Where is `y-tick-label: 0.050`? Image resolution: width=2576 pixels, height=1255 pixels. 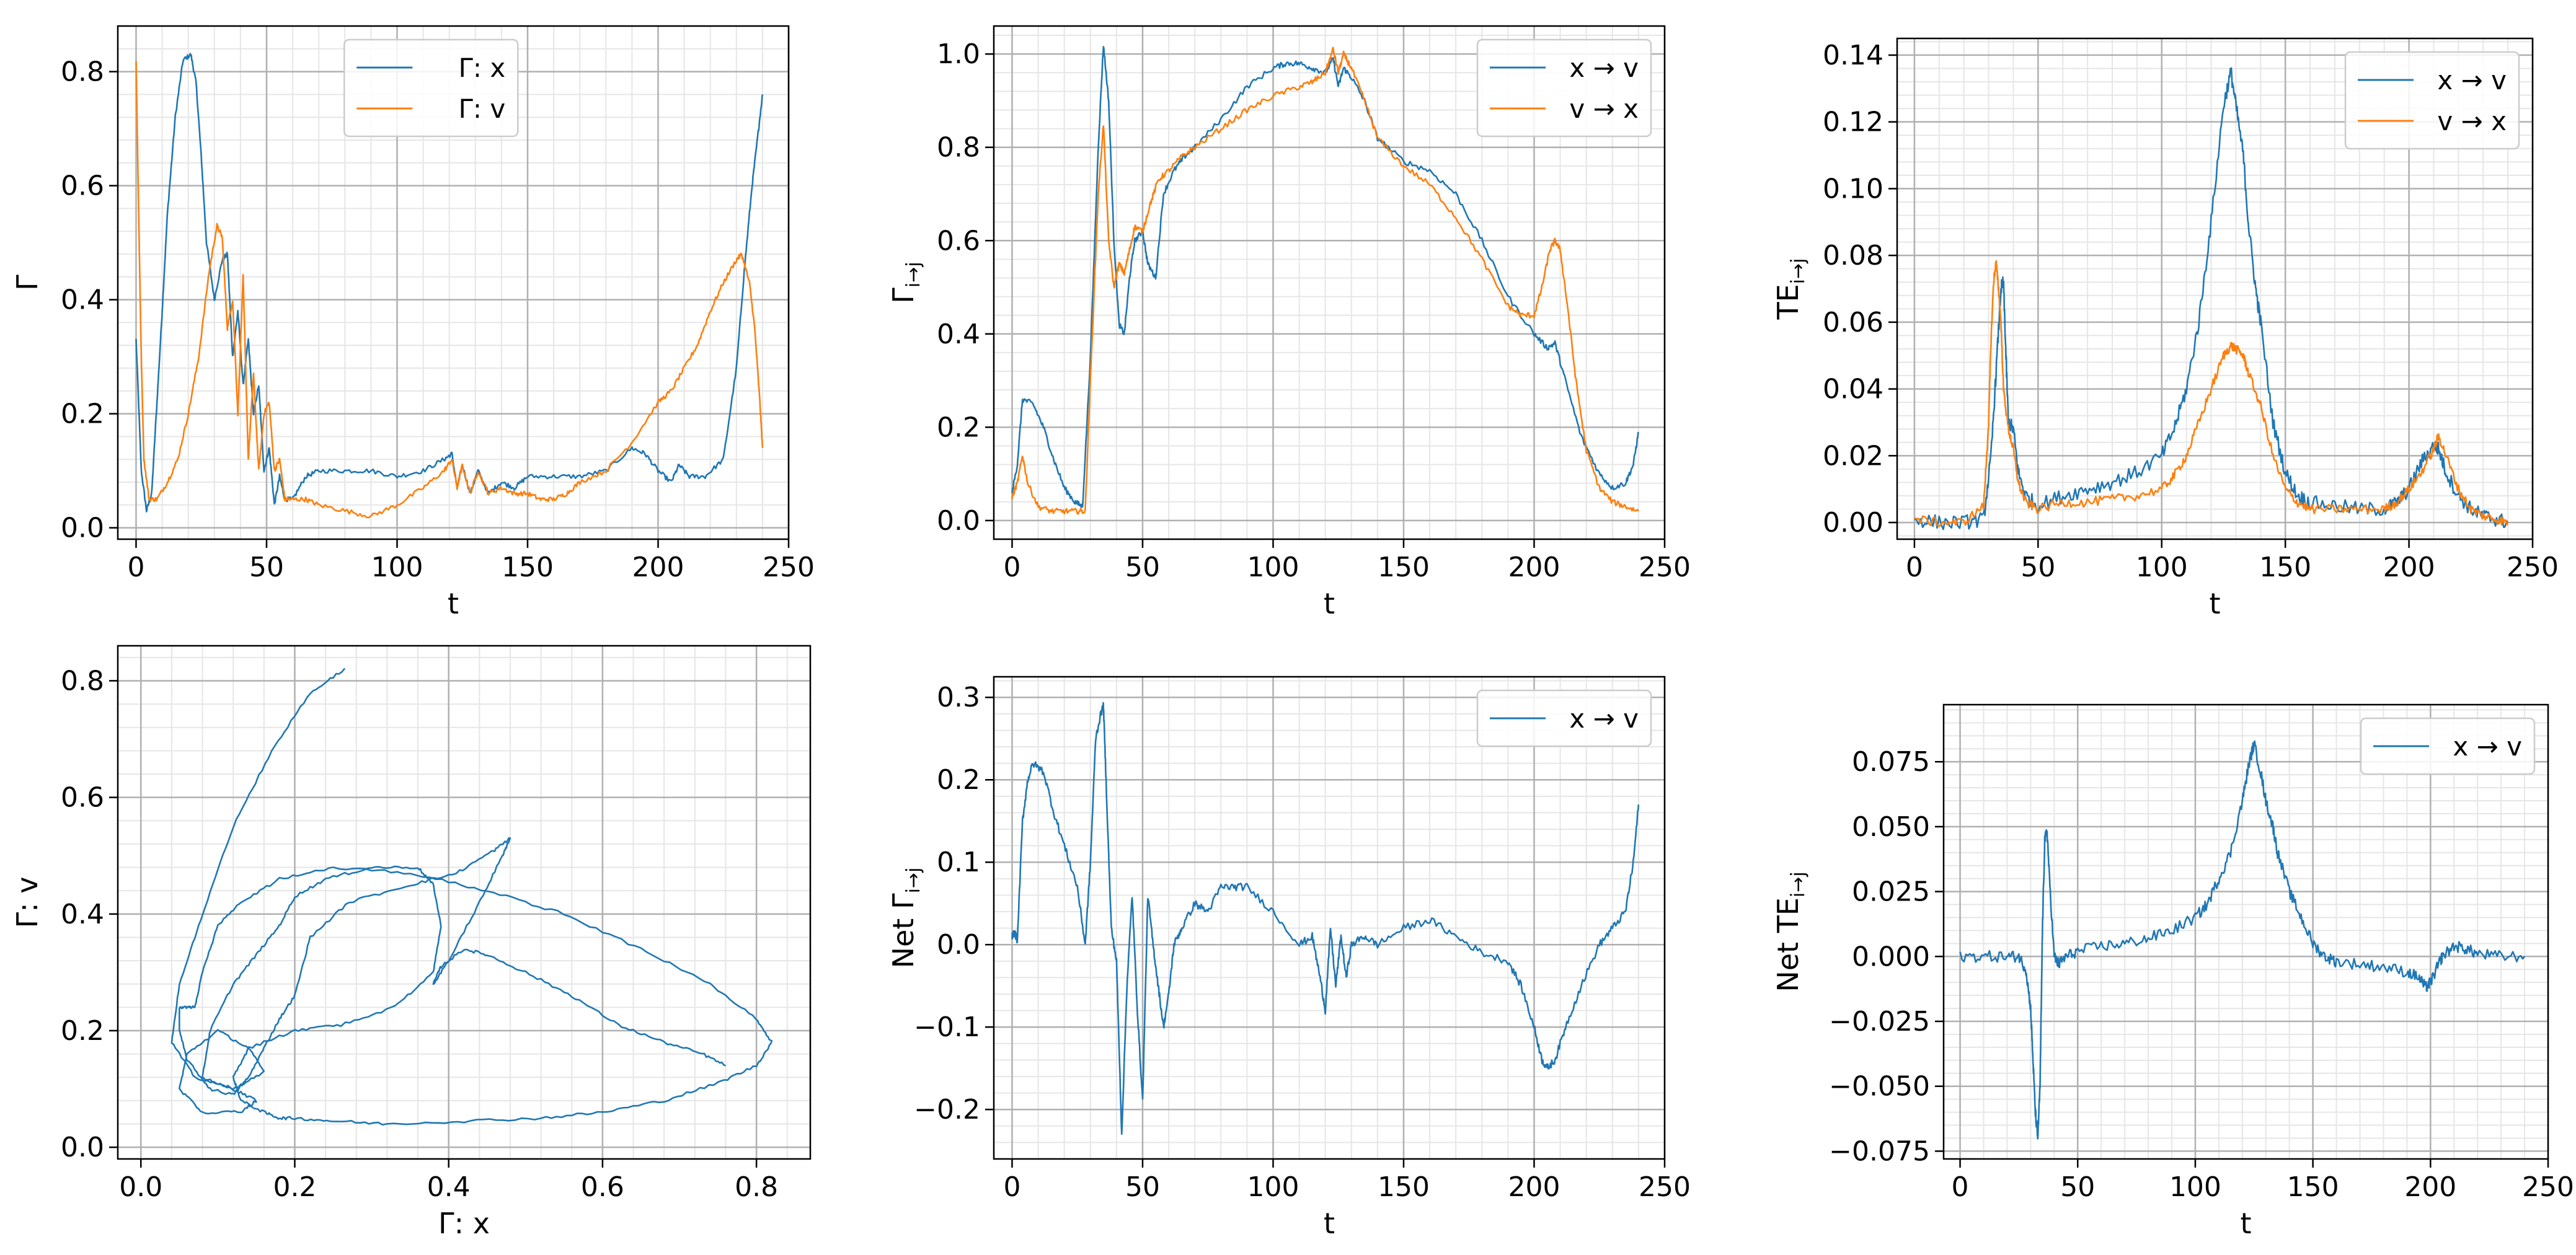
y-tick-label: 0.050 is located at coordinates (1891, 827).